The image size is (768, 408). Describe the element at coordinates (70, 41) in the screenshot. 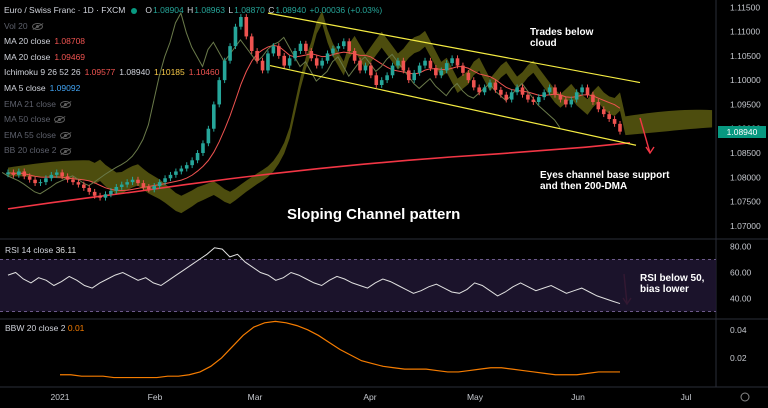

I see `ma20a-value: 1.08708` at that location.